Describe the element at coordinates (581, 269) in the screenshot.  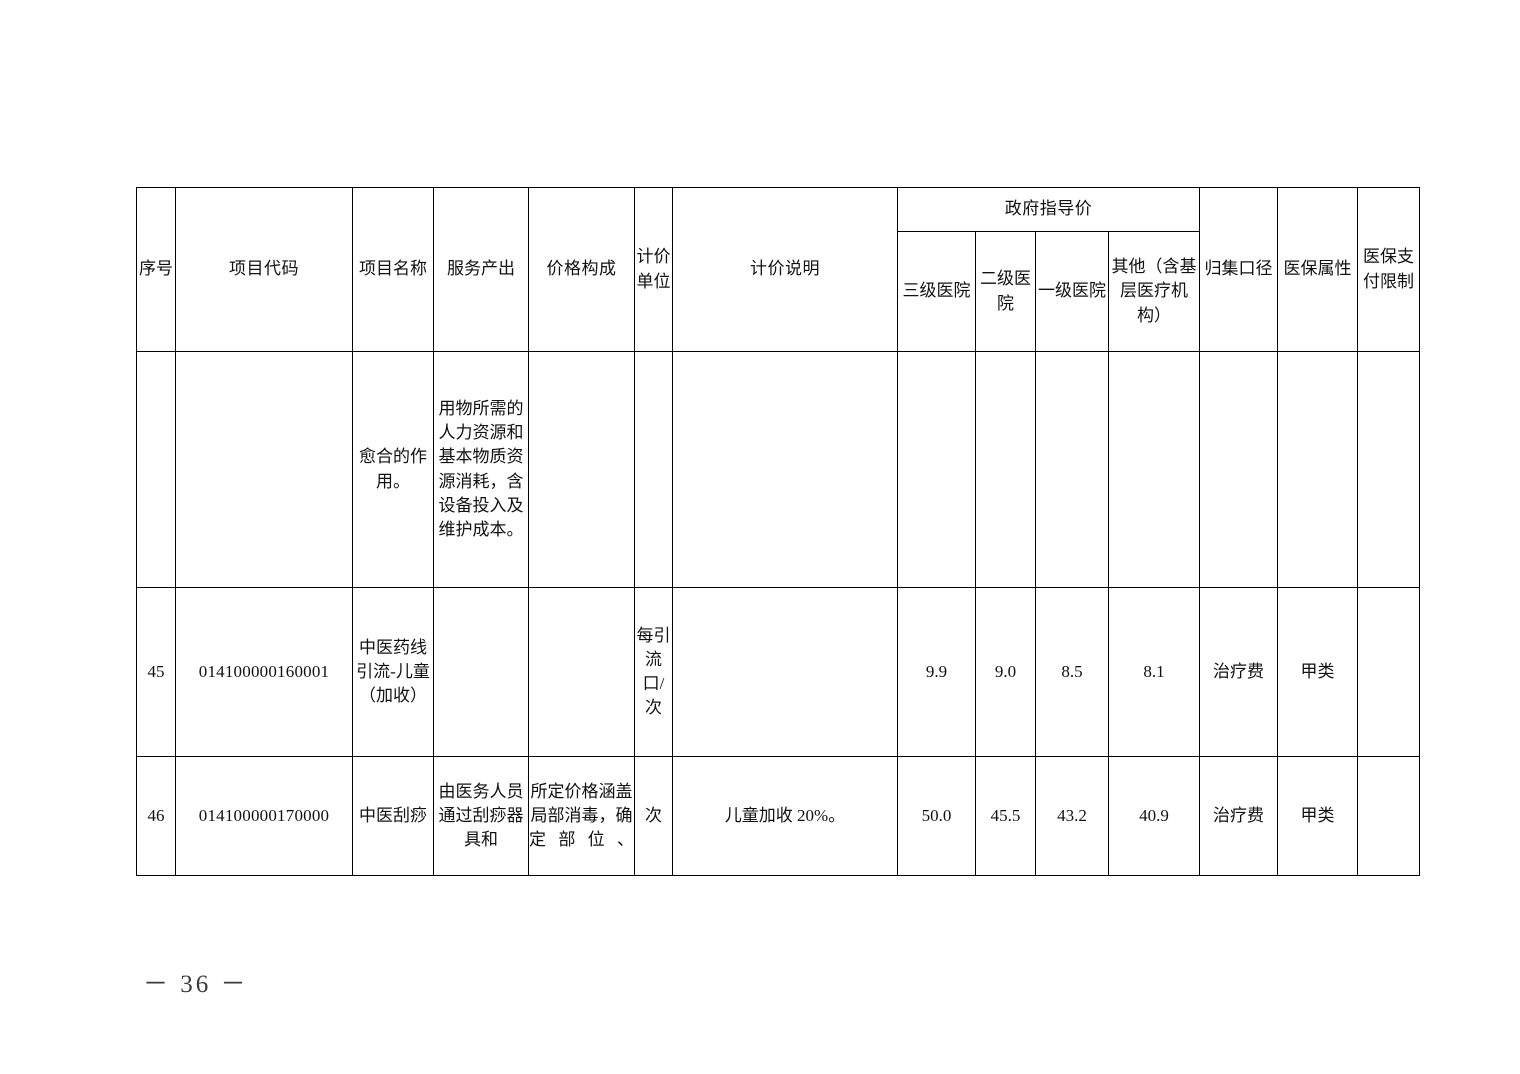
I see `col-header-composition: 价格构成` at that location.